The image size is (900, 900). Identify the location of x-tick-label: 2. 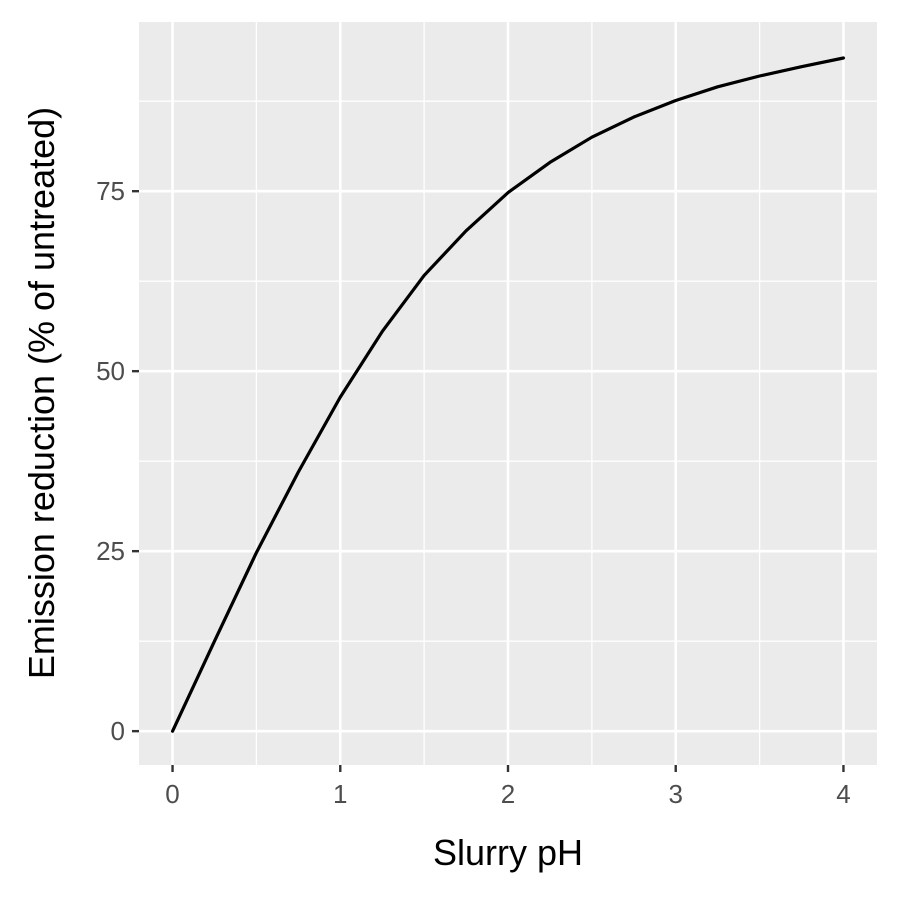
(508, 794).